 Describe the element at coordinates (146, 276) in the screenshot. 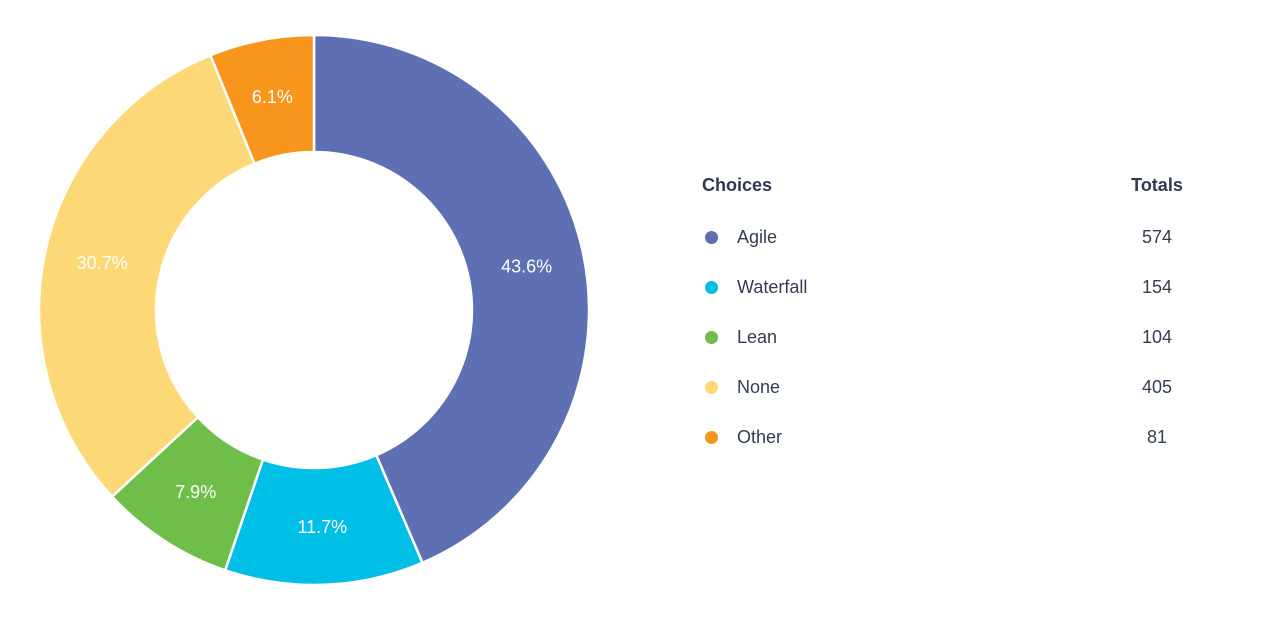

I see `donut-slice-none` at that location.